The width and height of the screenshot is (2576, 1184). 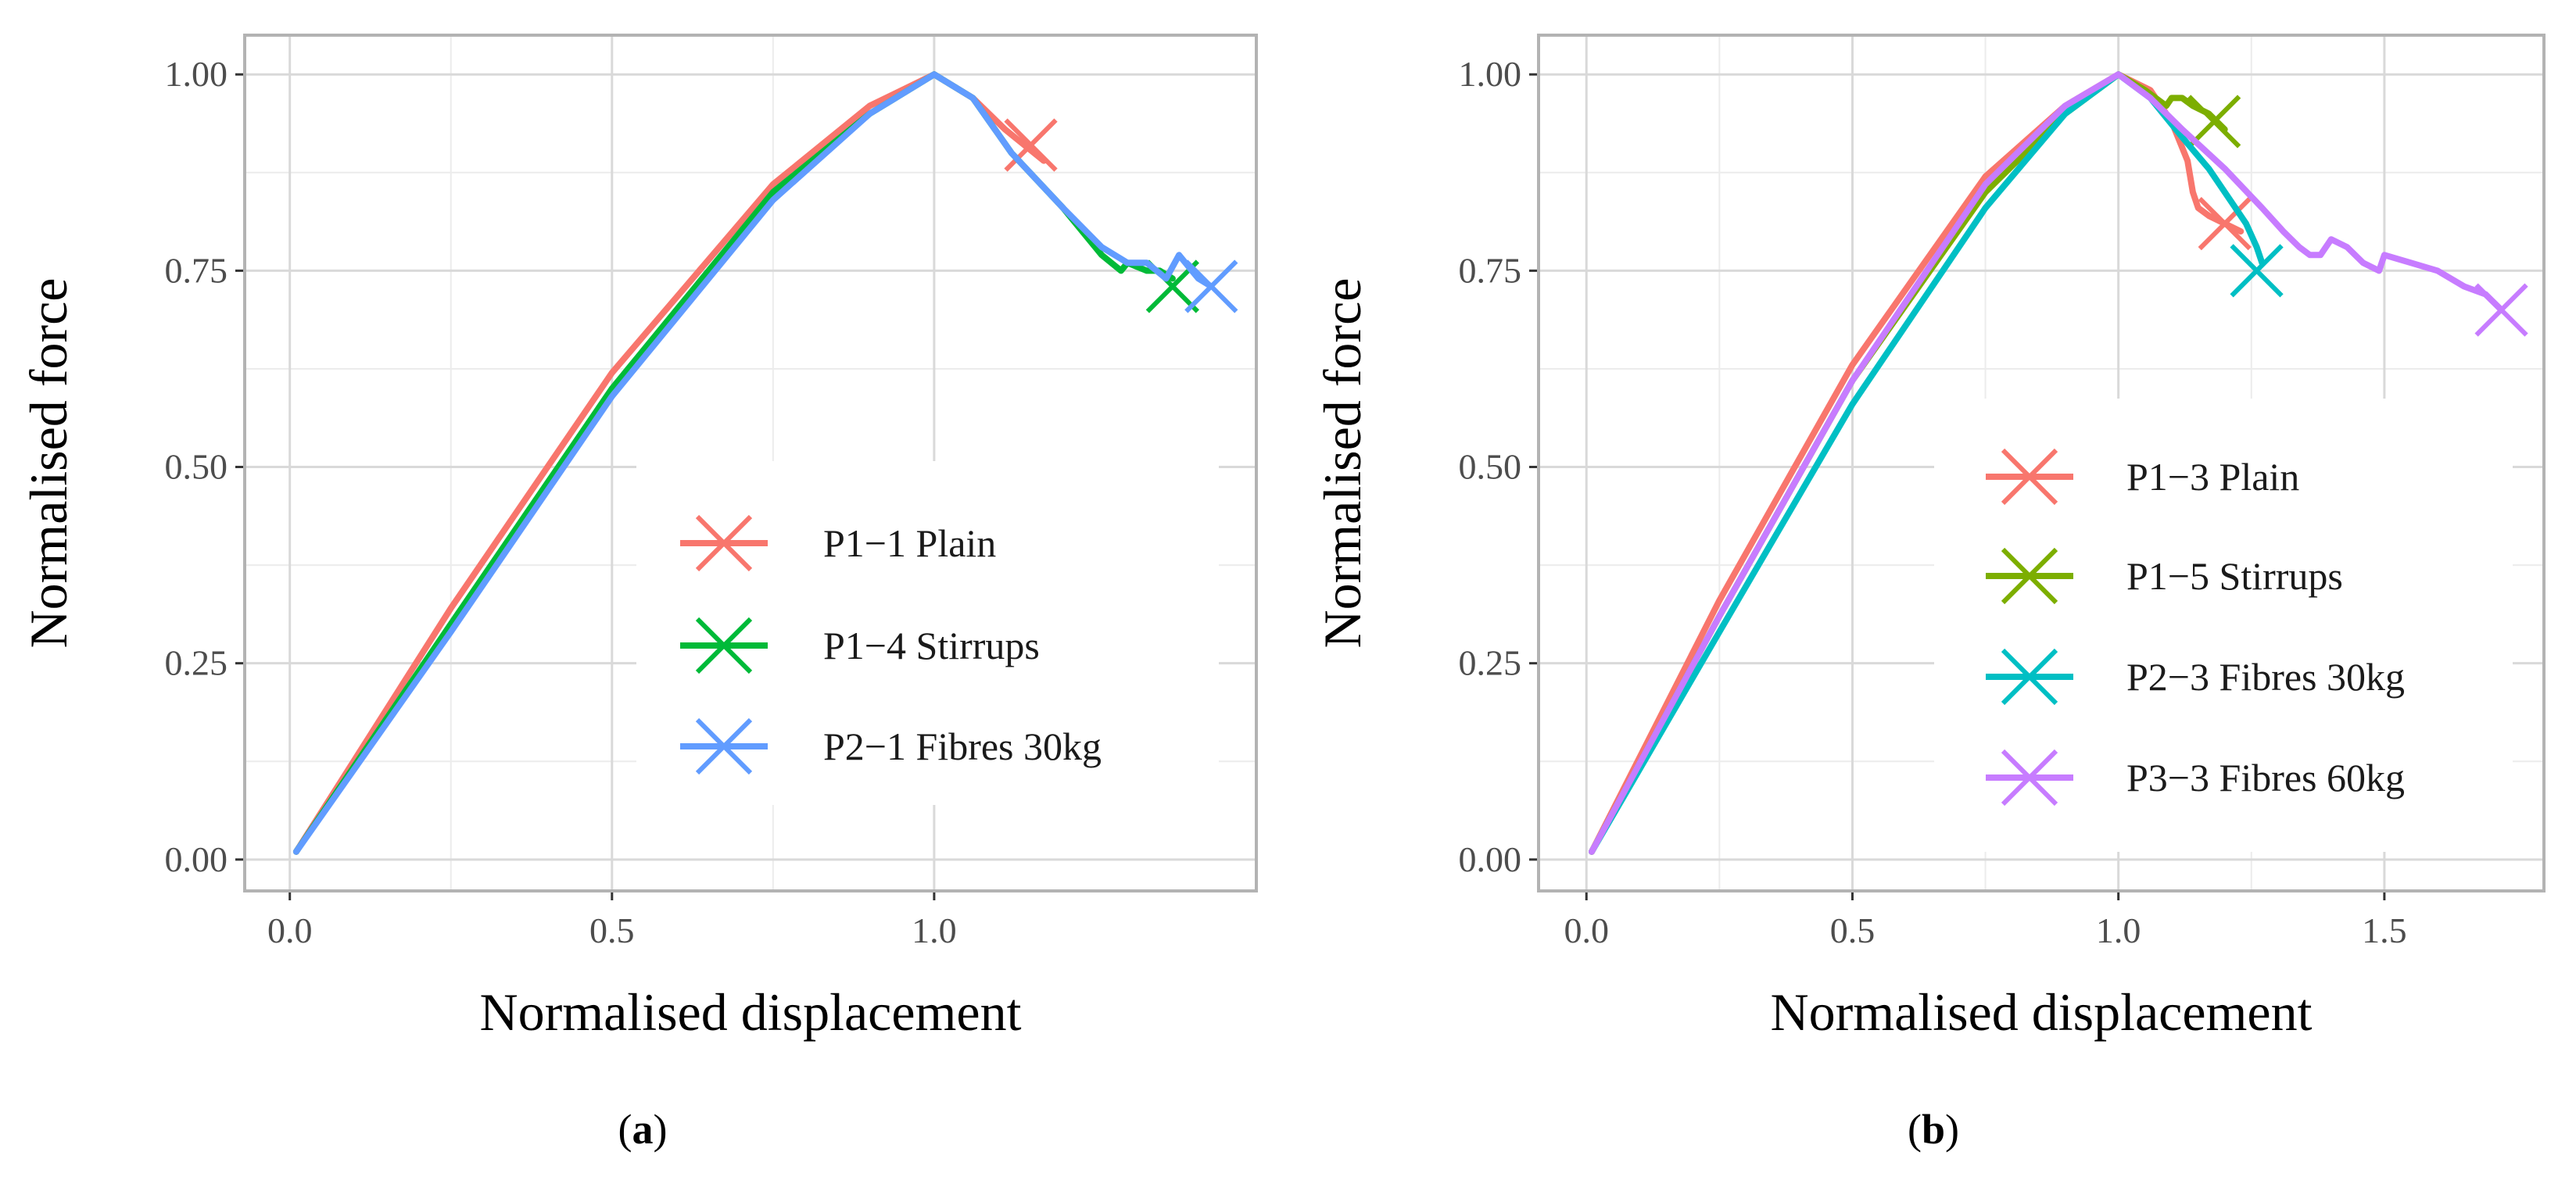 I want to click on x-tick-label: 1.5, so click(x=2384, y=930).